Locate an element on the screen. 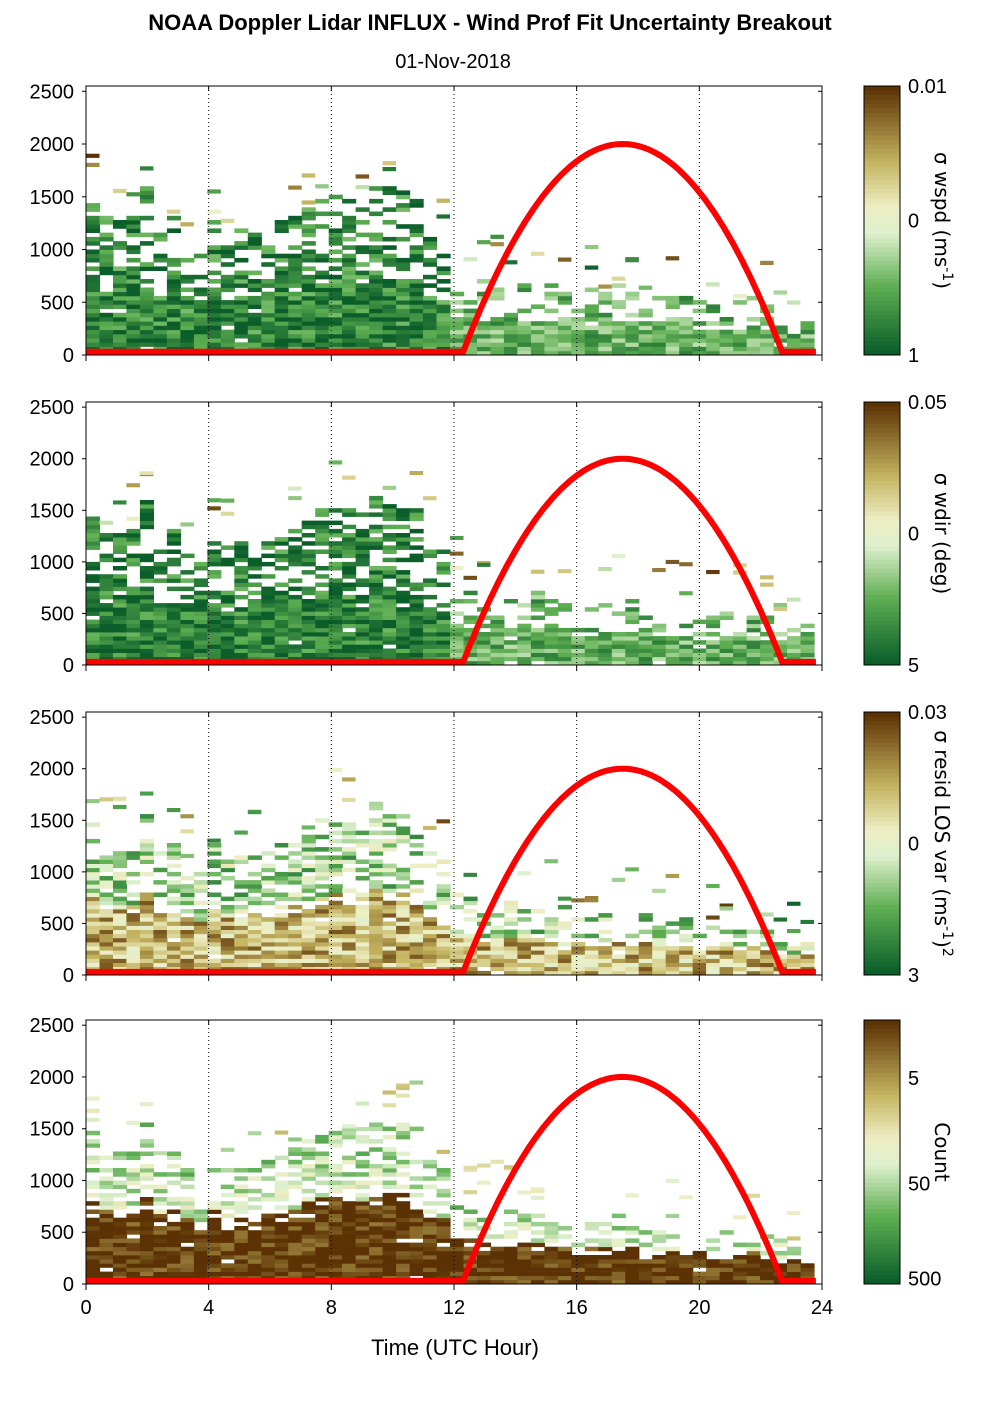 The height and width of the screenshot is (1412, 981). colorbar-tick-label: 0 is located at coordinates (913, 535).